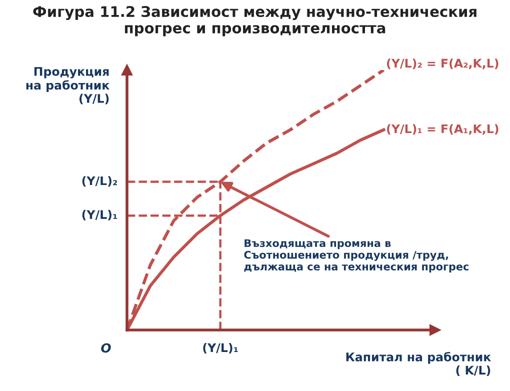 The height and width of the screenshot is (391, 510). I want to click on y-axis-title: Продукция на работник (Y/L), so click(68, 85).